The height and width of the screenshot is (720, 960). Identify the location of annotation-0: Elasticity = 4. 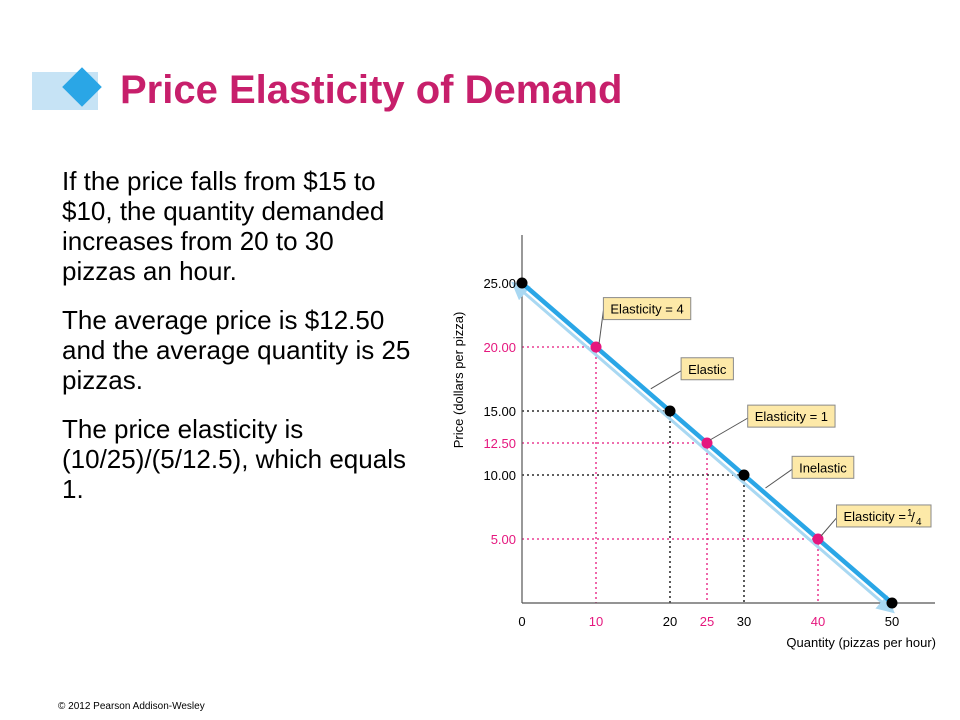
(645, 321).